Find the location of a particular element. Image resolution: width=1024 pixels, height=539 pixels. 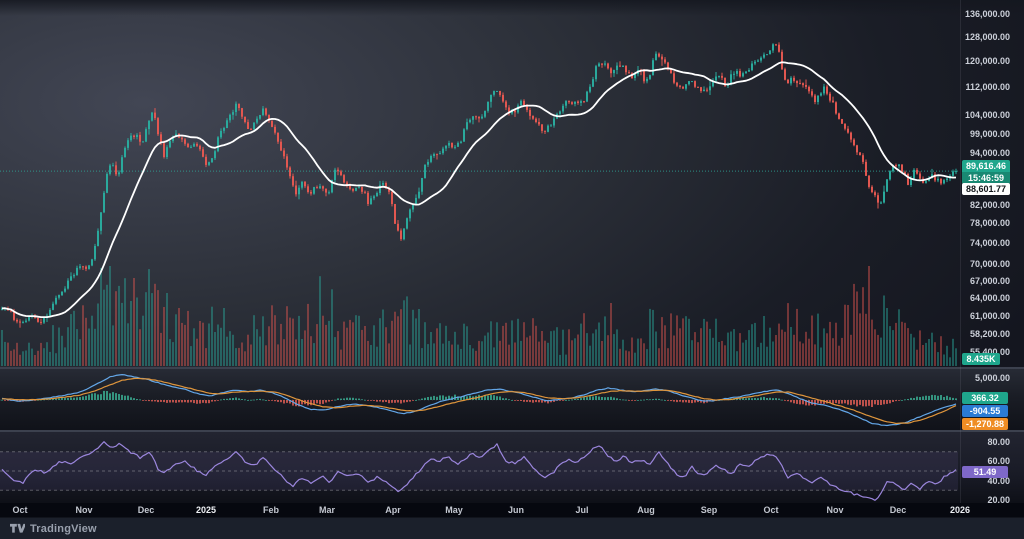

time-axis-tick-jun: Jun is located at coordinates (516, 510).